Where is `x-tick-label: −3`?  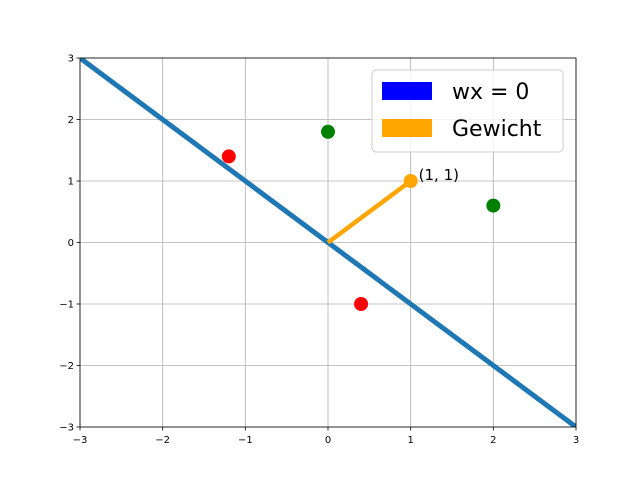 x-tick-label: −3 is located at coordinates (80, 440).